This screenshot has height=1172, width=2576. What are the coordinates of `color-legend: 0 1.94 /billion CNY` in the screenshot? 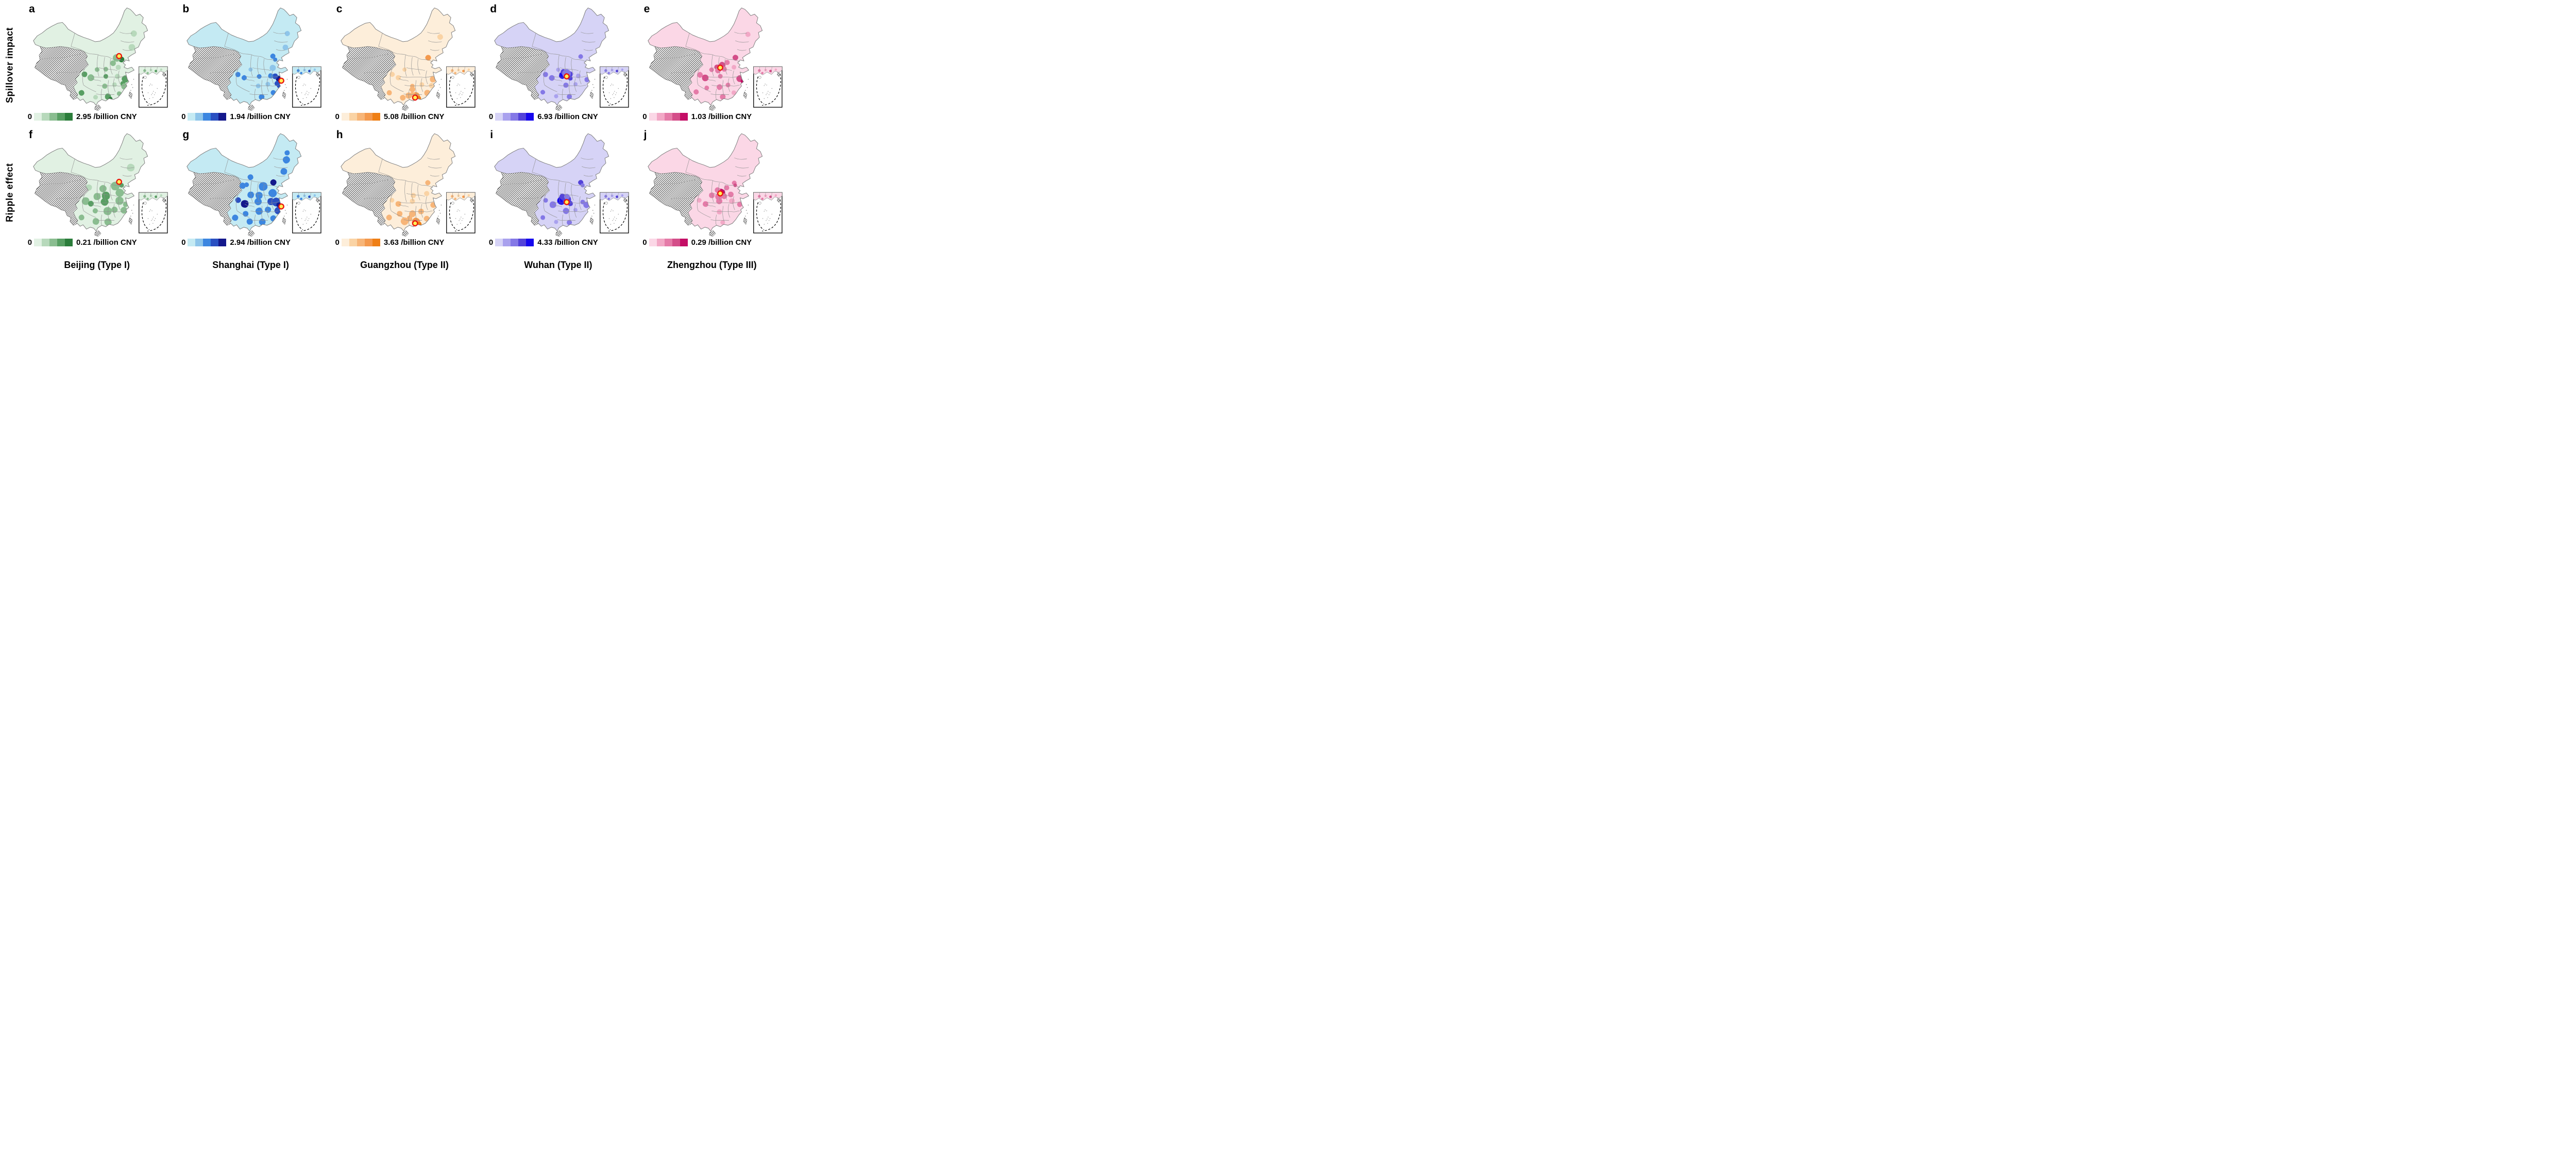 It's located at (250, 117).